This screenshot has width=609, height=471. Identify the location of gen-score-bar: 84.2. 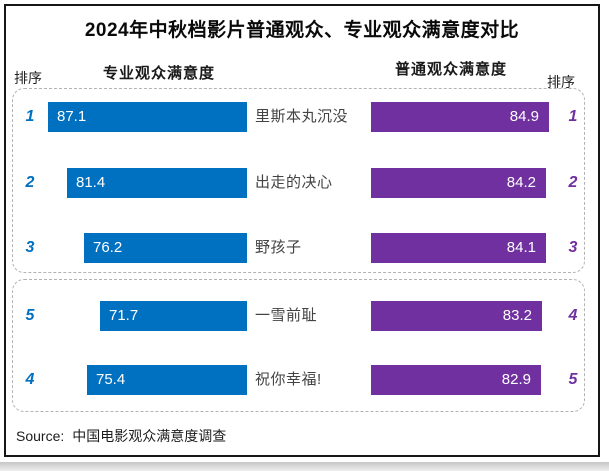
(458, 183).